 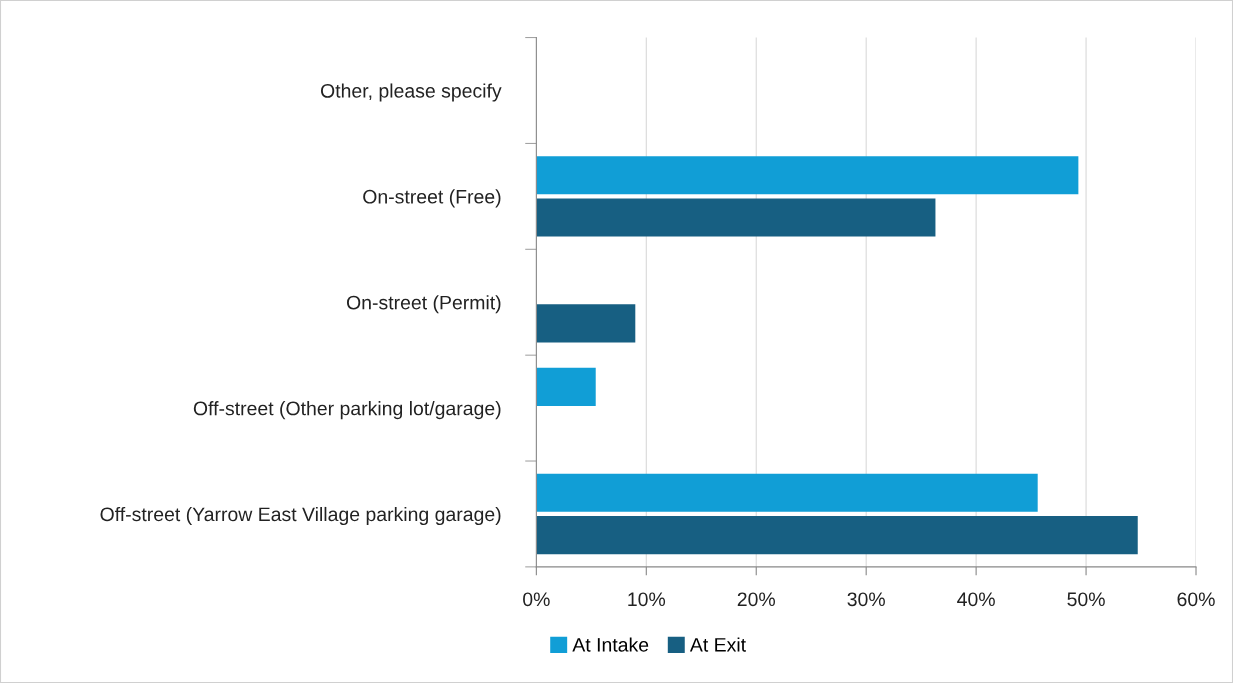 I want to click on x-tick-label: 30%, so click(x=866, y=599).